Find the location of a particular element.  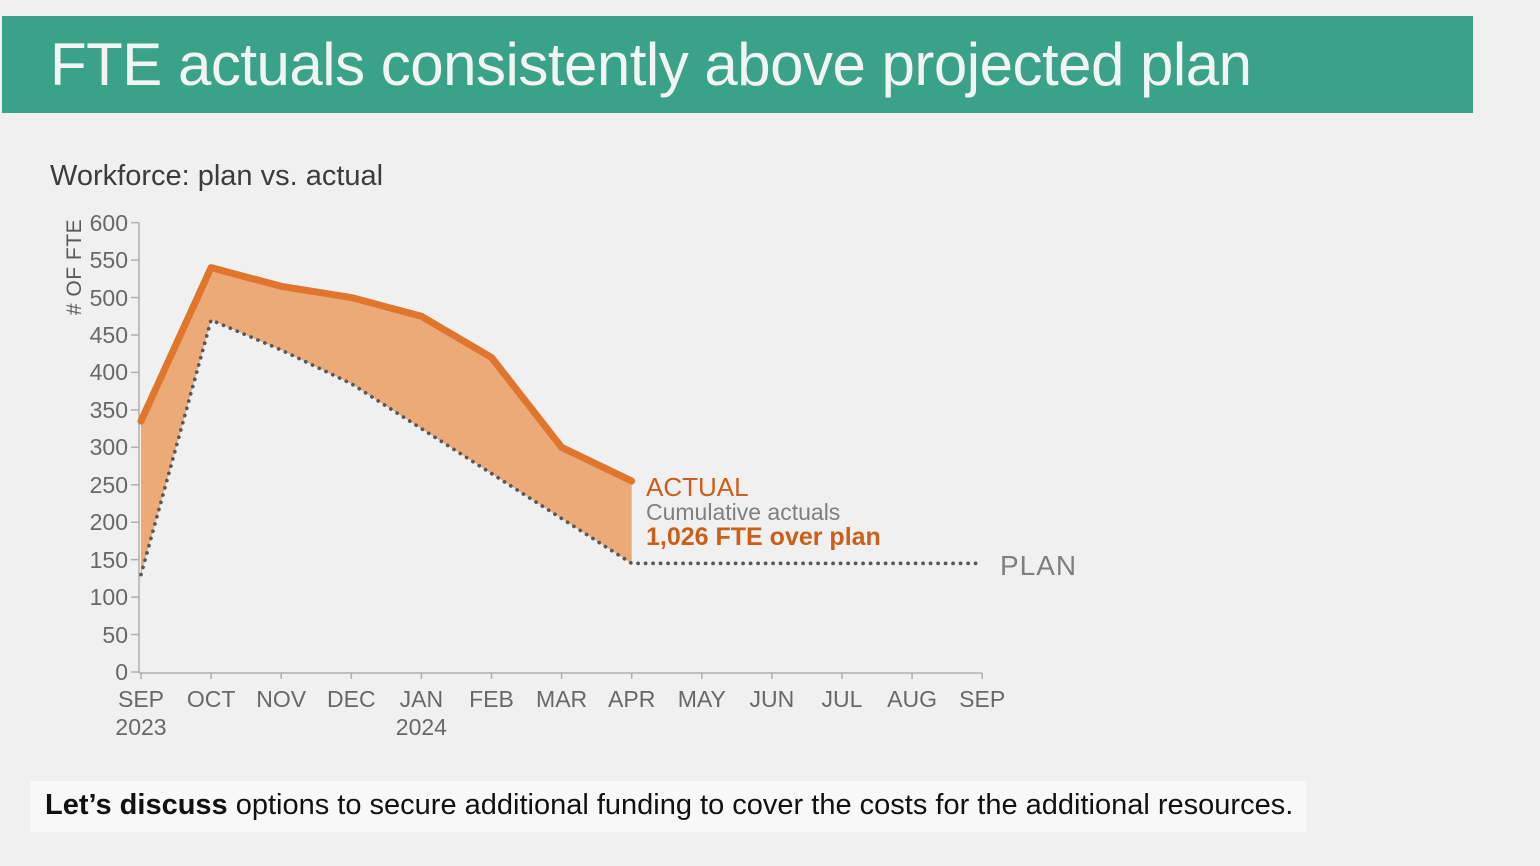

x-axis-label: AUG is located at coordinates (912, 699).